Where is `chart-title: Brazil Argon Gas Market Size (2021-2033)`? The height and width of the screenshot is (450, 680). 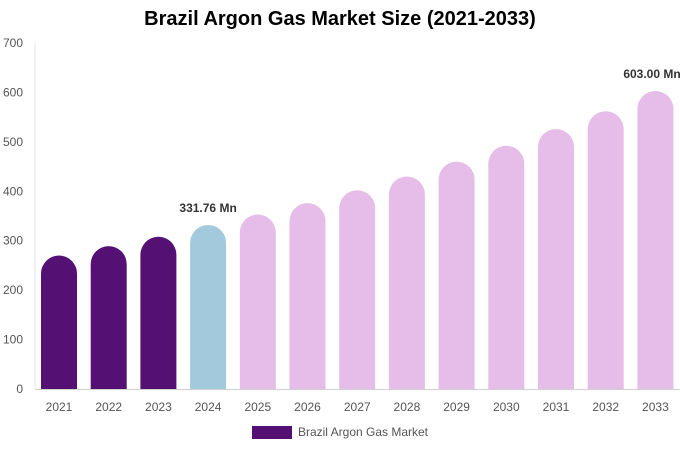
chart-title: Brazil Argon Gas Market Size (2021-2033) is located at coordinates (340, 19).